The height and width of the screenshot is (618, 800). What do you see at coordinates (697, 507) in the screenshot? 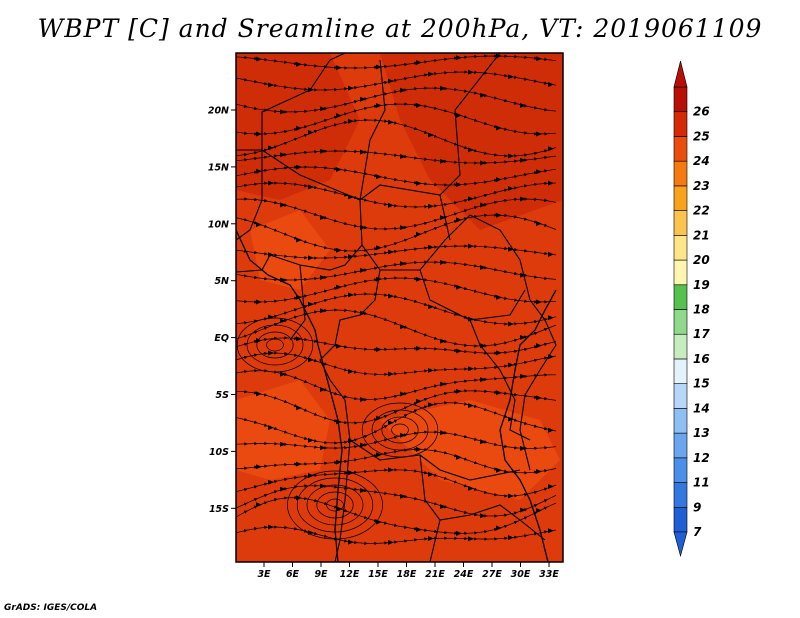
I see `colorbar-label: 9` at bounding box center [697, 507].